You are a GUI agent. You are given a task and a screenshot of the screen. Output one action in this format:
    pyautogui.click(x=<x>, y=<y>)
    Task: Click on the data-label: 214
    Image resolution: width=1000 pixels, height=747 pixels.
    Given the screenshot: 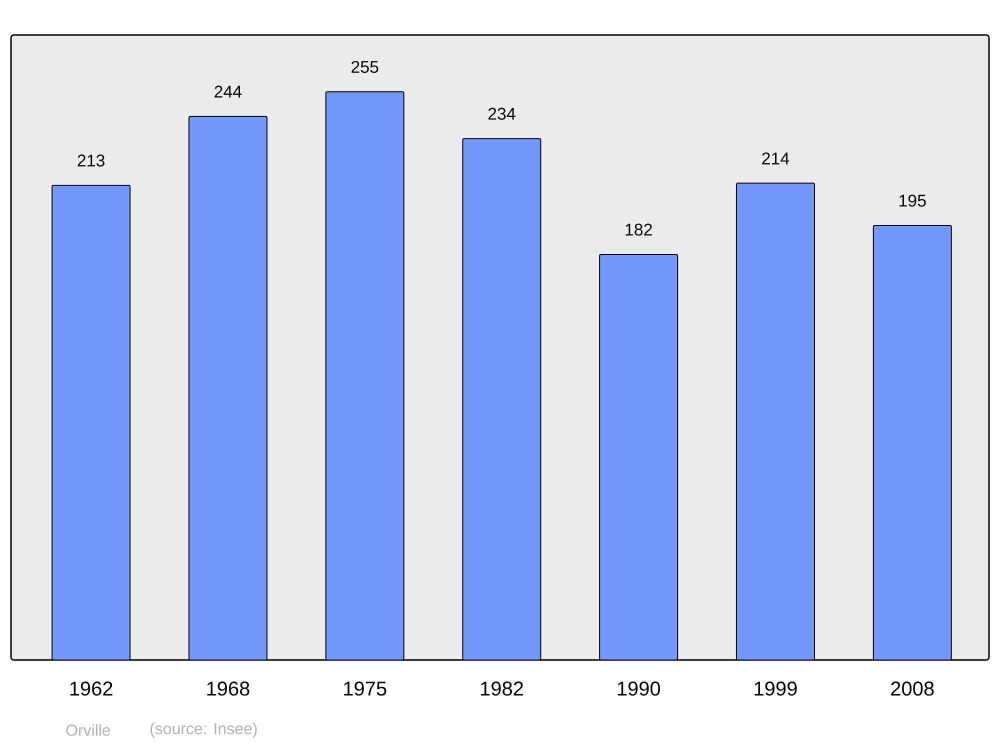 What is the action you would take?
    pyautogui.click(x=776, y=158)
    